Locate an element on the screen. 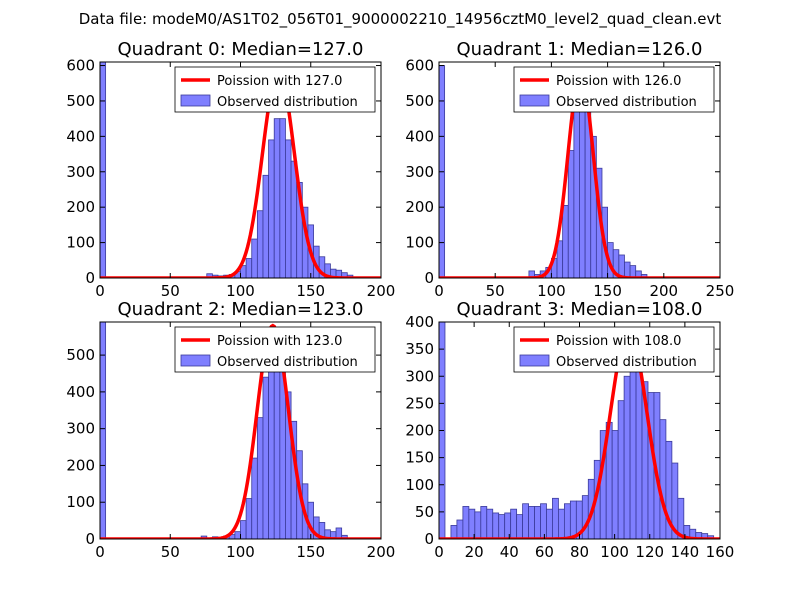 Image resolution: width=800 pixels, height=600 pixels. panel-title: Quadrant 3: Median=108.0 is located at coordinates (580, 309).